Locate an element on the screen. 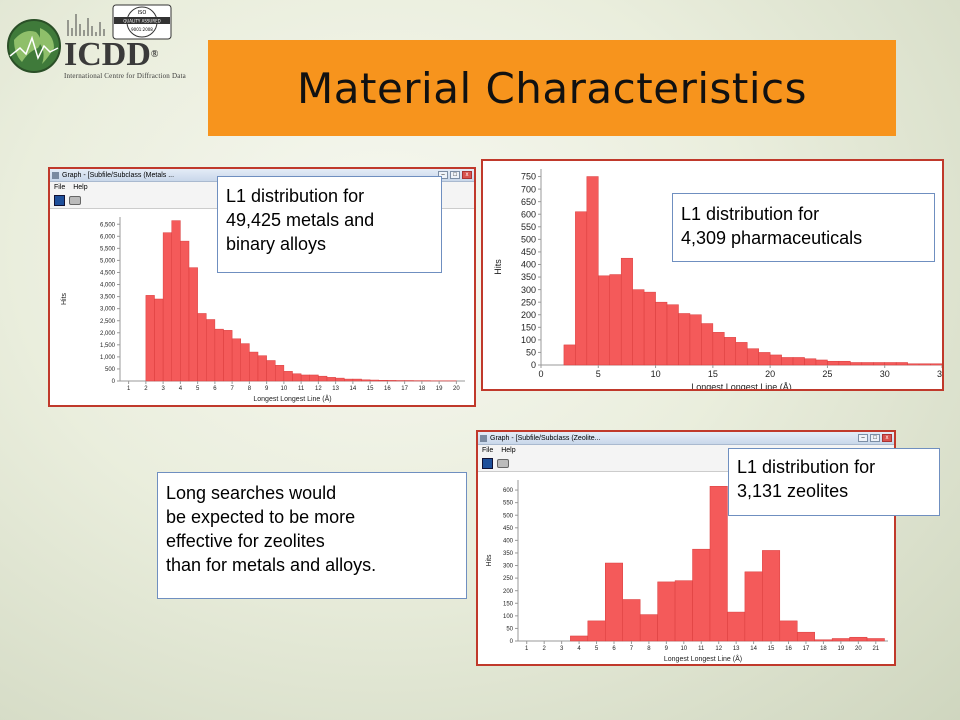  x-tick-label: 14 is located at coordinates (753, 649).